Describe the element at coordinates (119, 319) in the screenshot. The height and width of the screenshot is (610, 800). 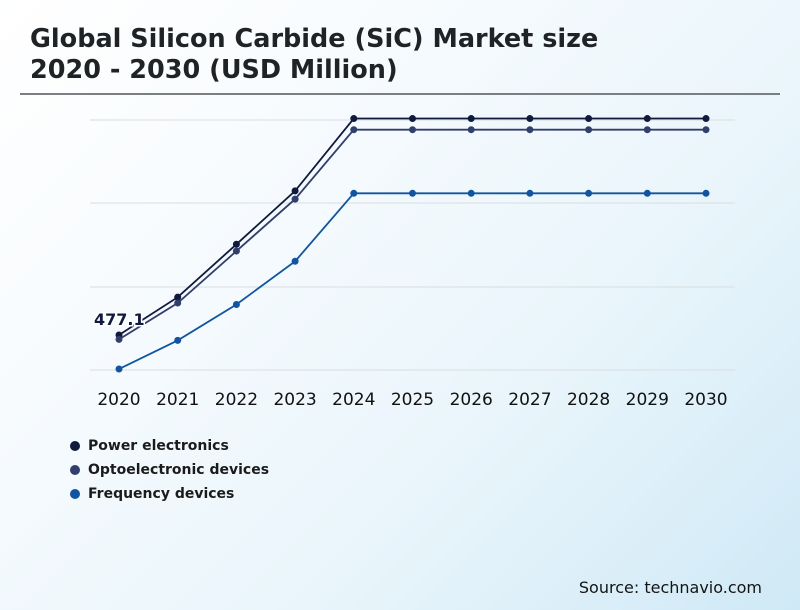
I see `data-label: 477.1` at that location.